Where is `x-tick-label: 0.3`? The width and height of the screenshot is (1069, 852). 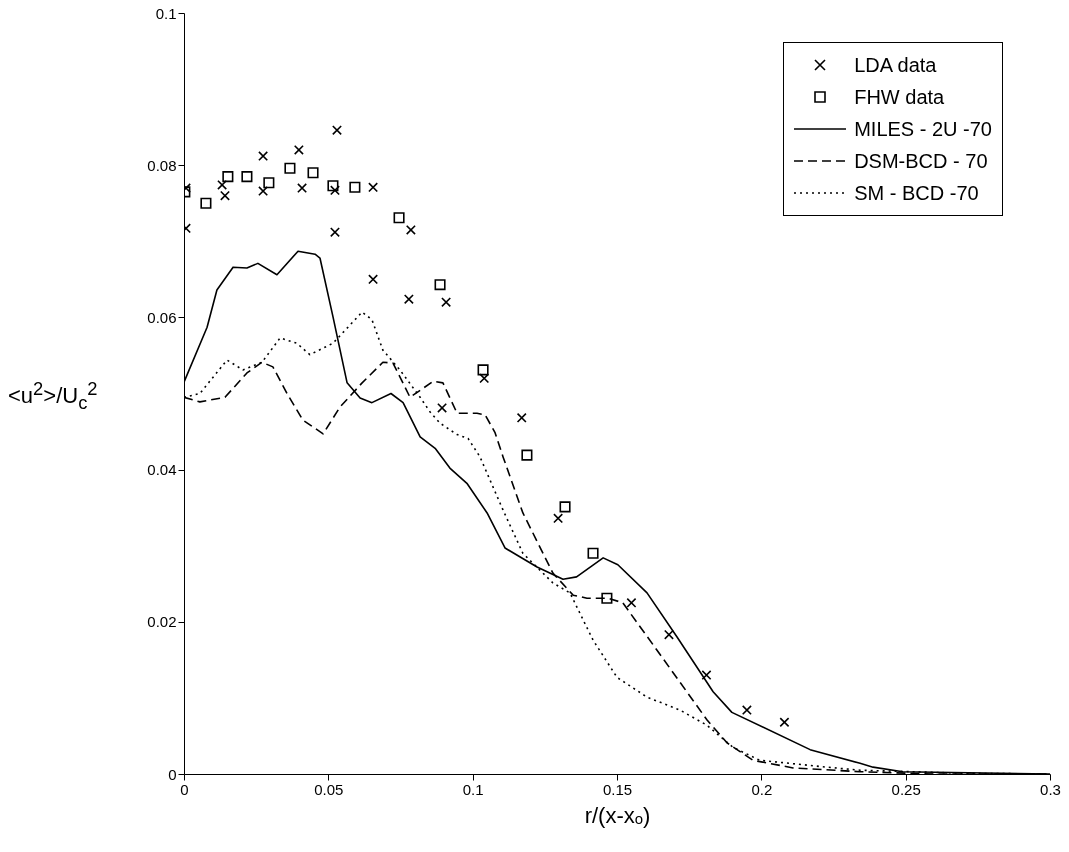
x-tick-label: 0.3 is located at coordinates (1050, 789).